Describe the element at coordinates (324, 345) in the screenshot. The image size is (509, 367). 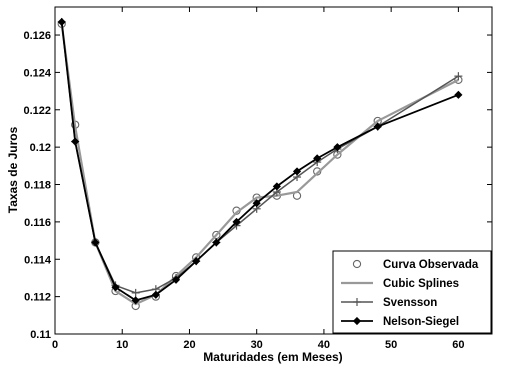
I see `x-tick-label: 40` at that location.